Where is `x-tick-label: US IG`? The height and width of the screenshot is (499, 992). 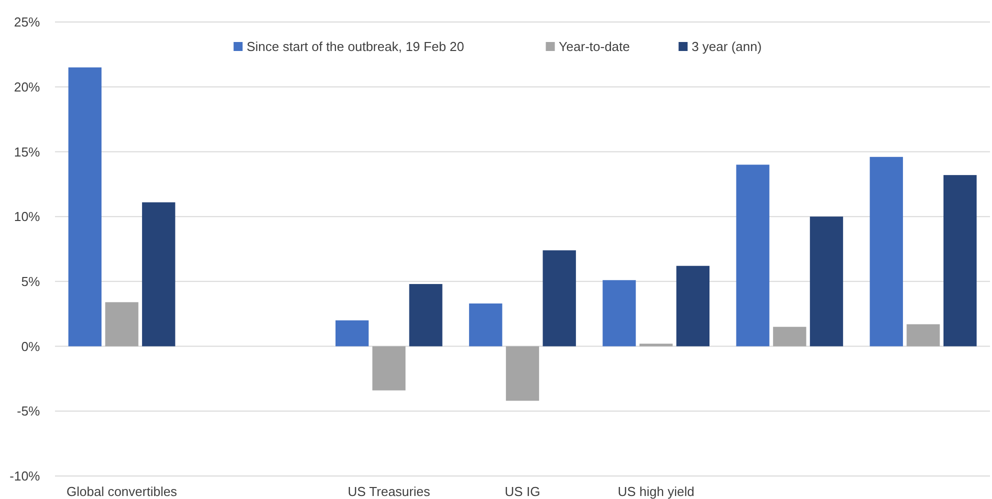
x-tick-label: US IG is located at coordinates (522, 491).